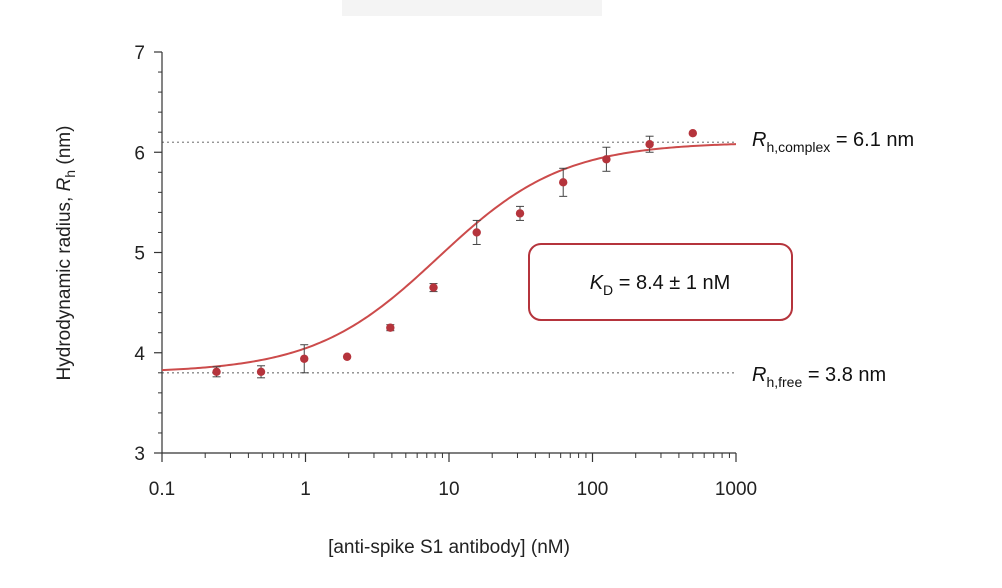  What do you see at coordinates (833, 142) in the screenshot?
I see `r-complex-label: Rh,complex = 6.1 nm` at bounding box center [833, 142].